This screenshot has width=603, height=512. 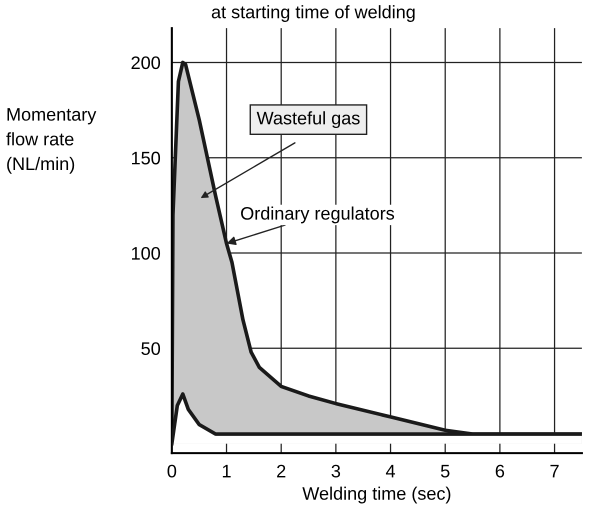 I want to click on chart-title: at starting time of welding, so click(x=313, y=13).